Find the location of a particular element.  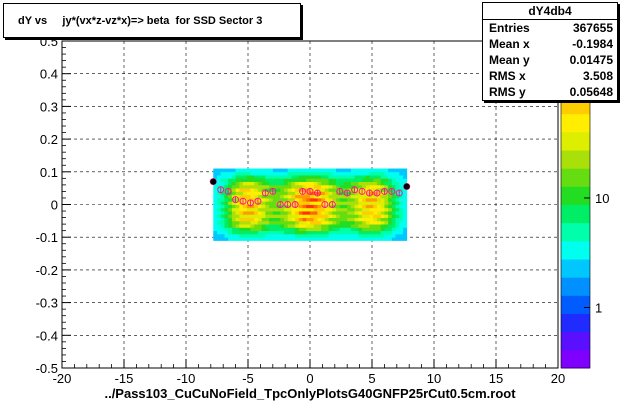

edge-marker is located at coordinates (213, 181).